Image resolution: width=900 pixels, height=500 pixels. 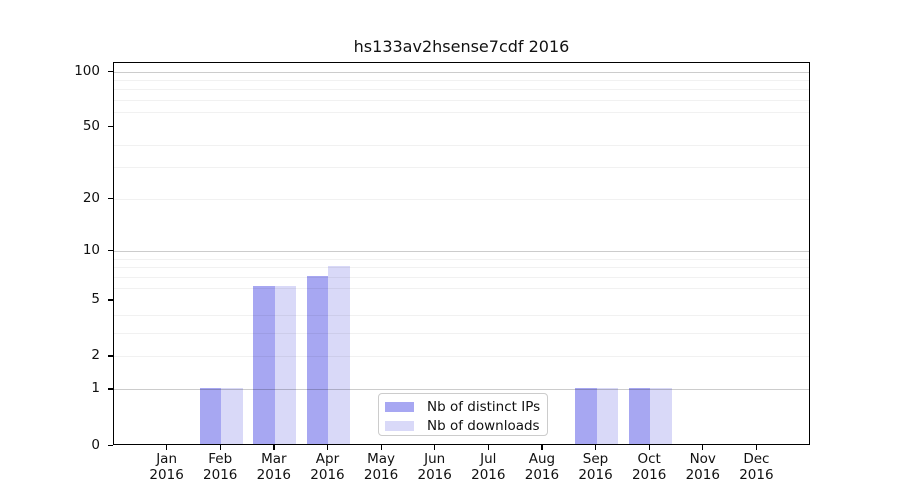 What do you see at coordinates (435, 447) in the screenshot?
I see `x-tick-jun` at bounding box center [435, 447].